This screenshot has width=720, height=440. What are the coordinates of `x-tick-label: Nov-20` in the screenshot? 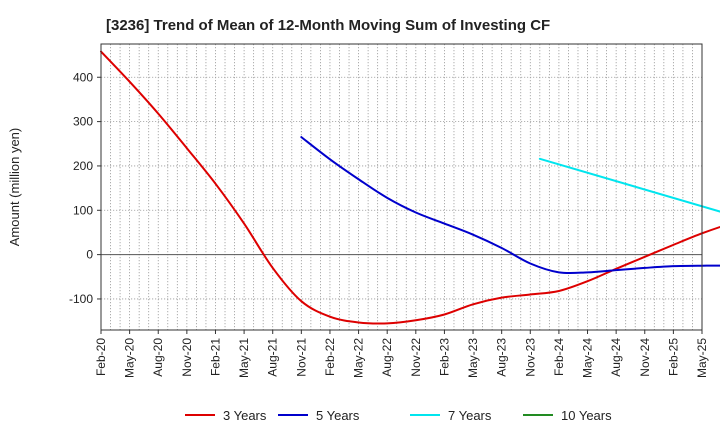 It's located at (187, 357).